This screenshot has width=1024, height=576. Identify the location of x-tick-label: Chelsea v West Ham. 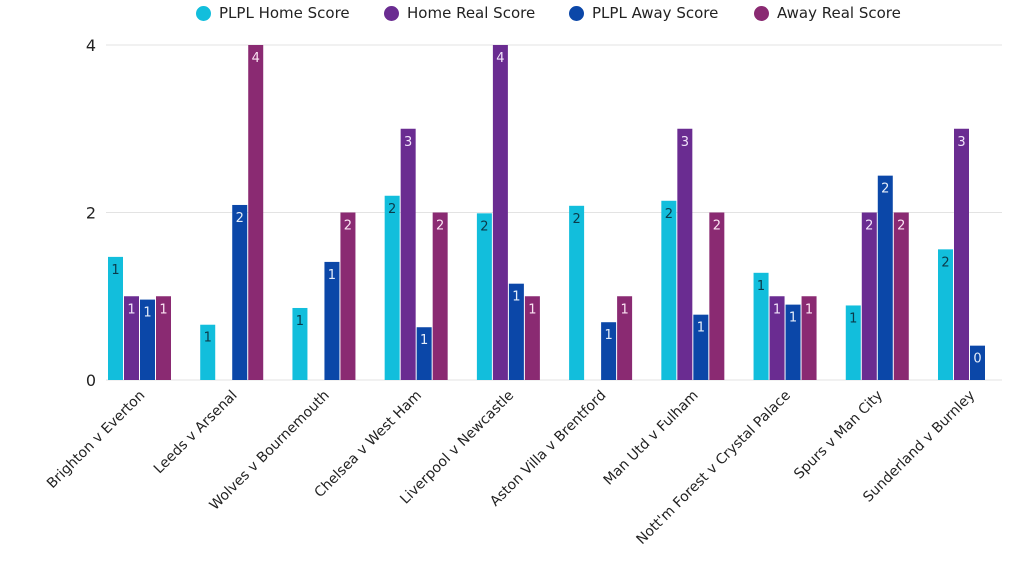
(368, 444).